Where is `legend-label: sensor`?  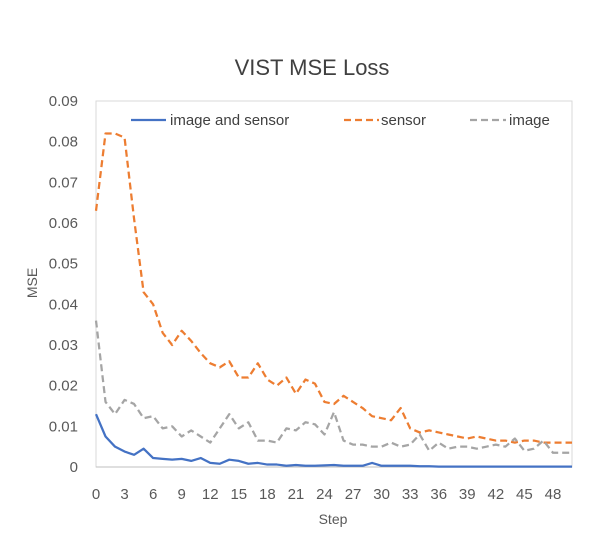
legend-label: sensor is located at coordinates (403, 120).